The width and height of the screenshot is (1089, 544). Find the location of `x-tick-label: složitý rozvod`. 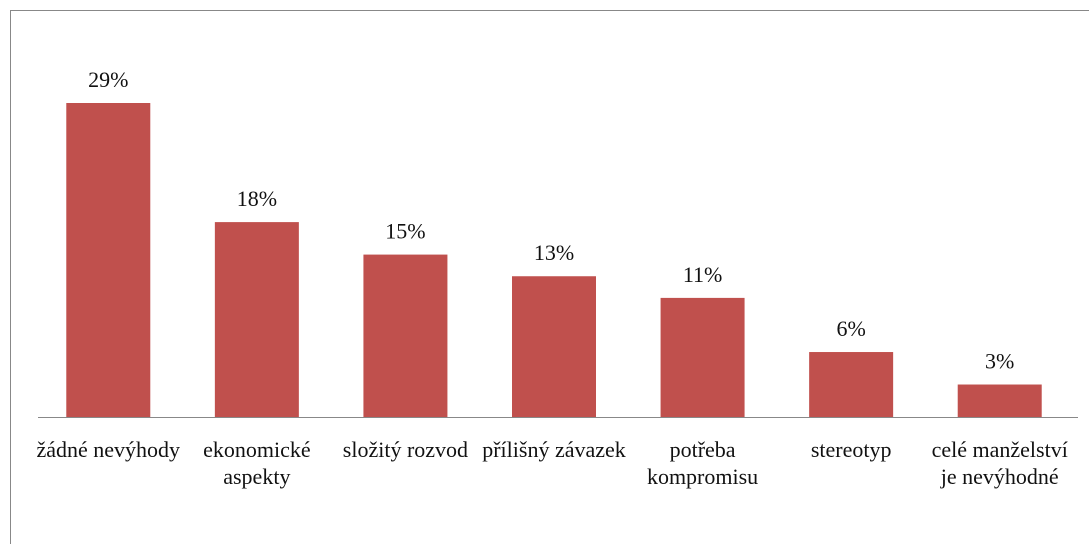

x-tick-label: složitý rozvod is located at coordinates (405, 449).